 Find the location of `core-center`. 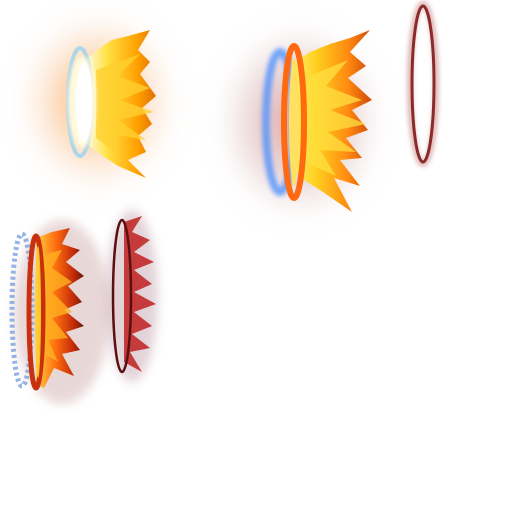

core-center is located at coordinates (84, 102).